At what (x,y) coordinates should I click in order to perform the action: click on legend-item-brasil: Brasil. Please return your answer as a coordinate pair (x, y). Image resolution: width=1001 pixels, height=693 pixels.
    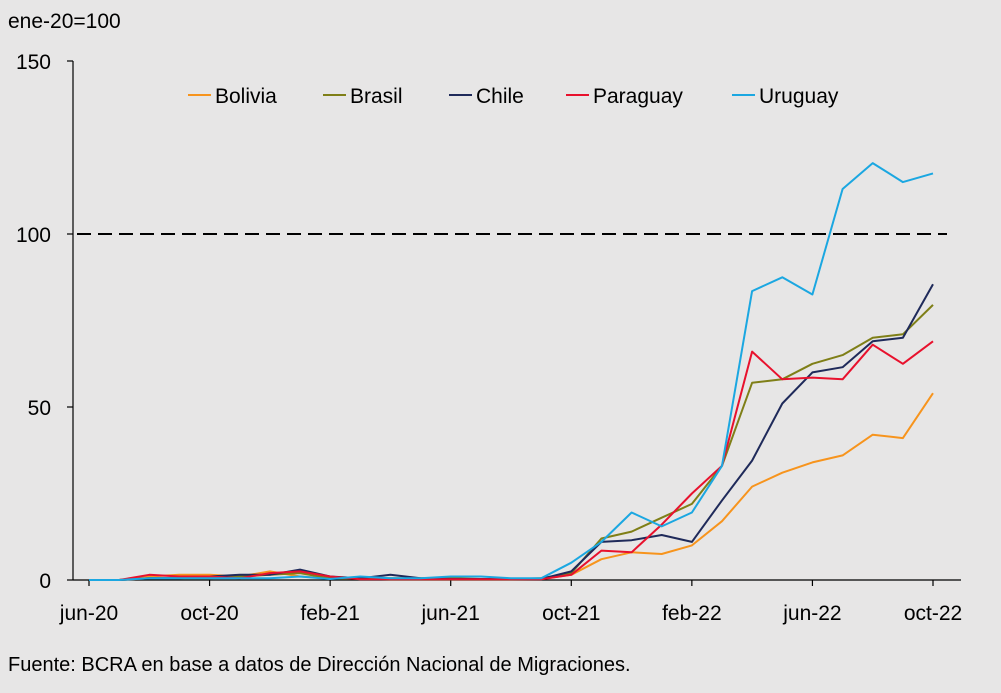
    Looking at the image, I should click on (363, 96).